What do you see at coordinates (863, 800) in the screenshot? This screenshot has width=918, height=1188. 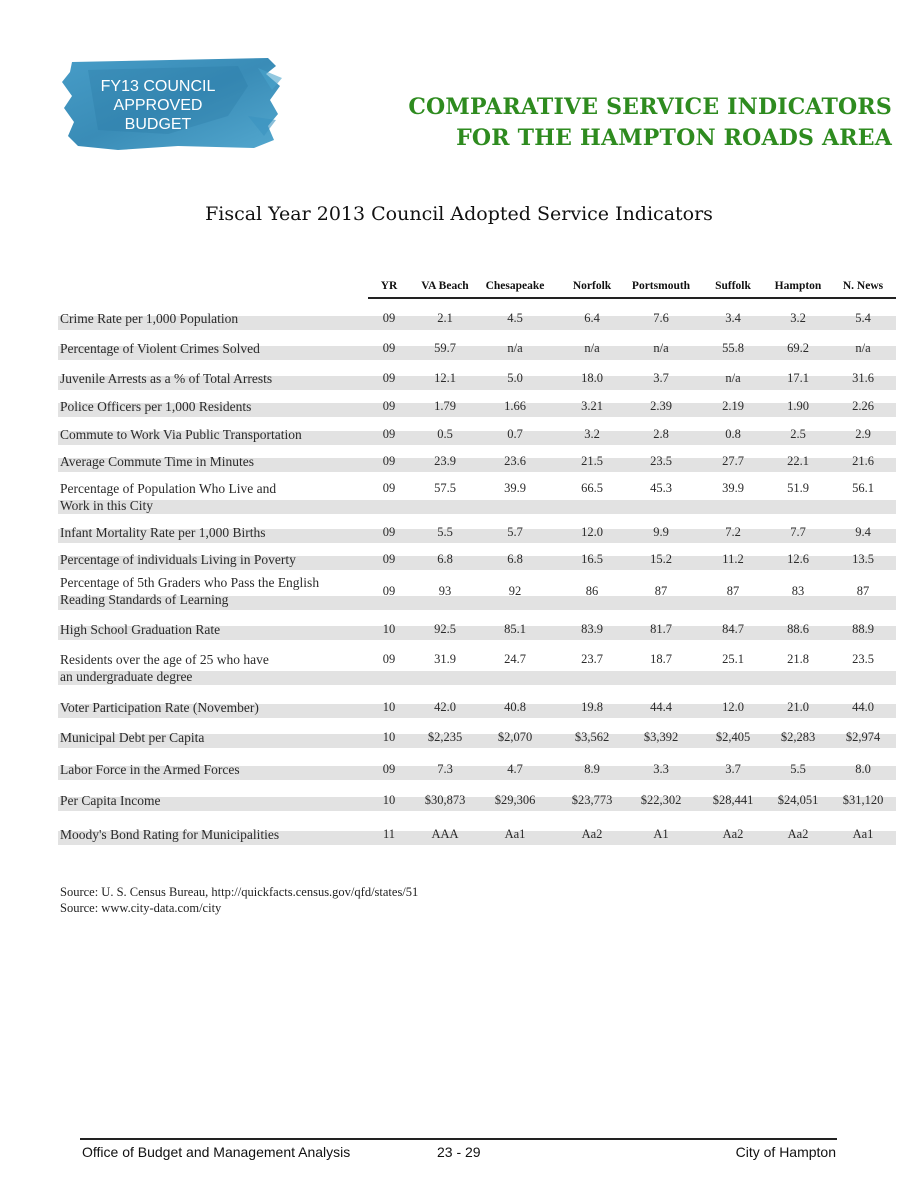 I see `cell-value: $31,120` at bounding box center [863, 800].